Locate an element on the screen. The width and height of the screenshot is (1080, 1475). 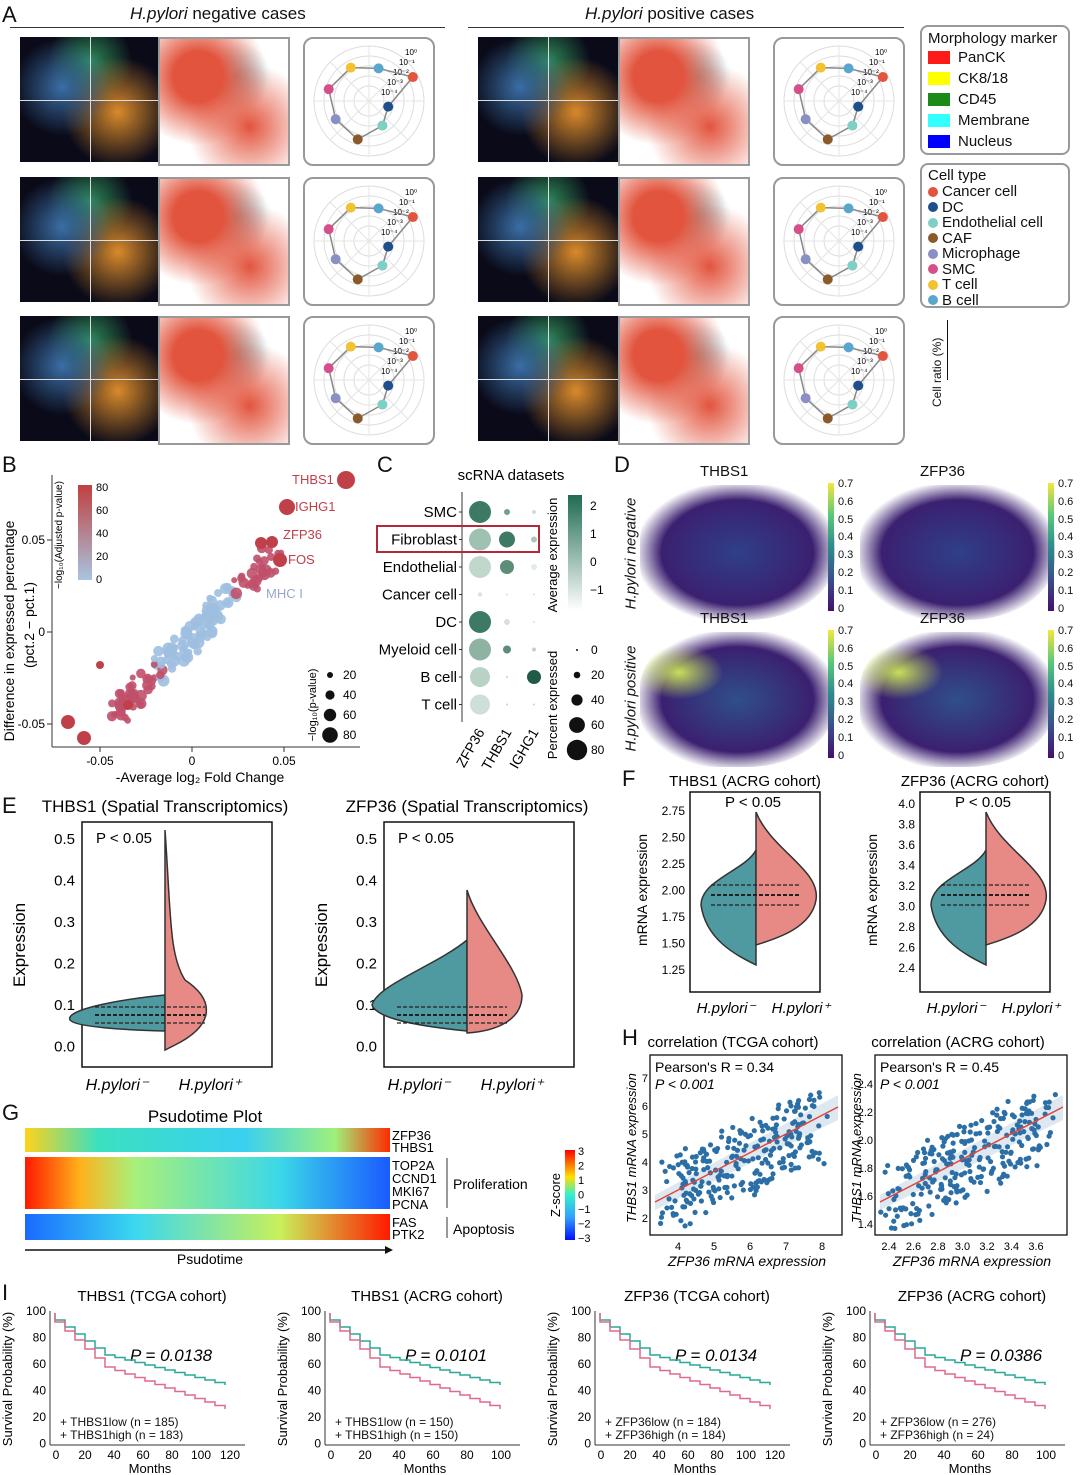
panel-label-i: I is located at coordinates (5, 1292).